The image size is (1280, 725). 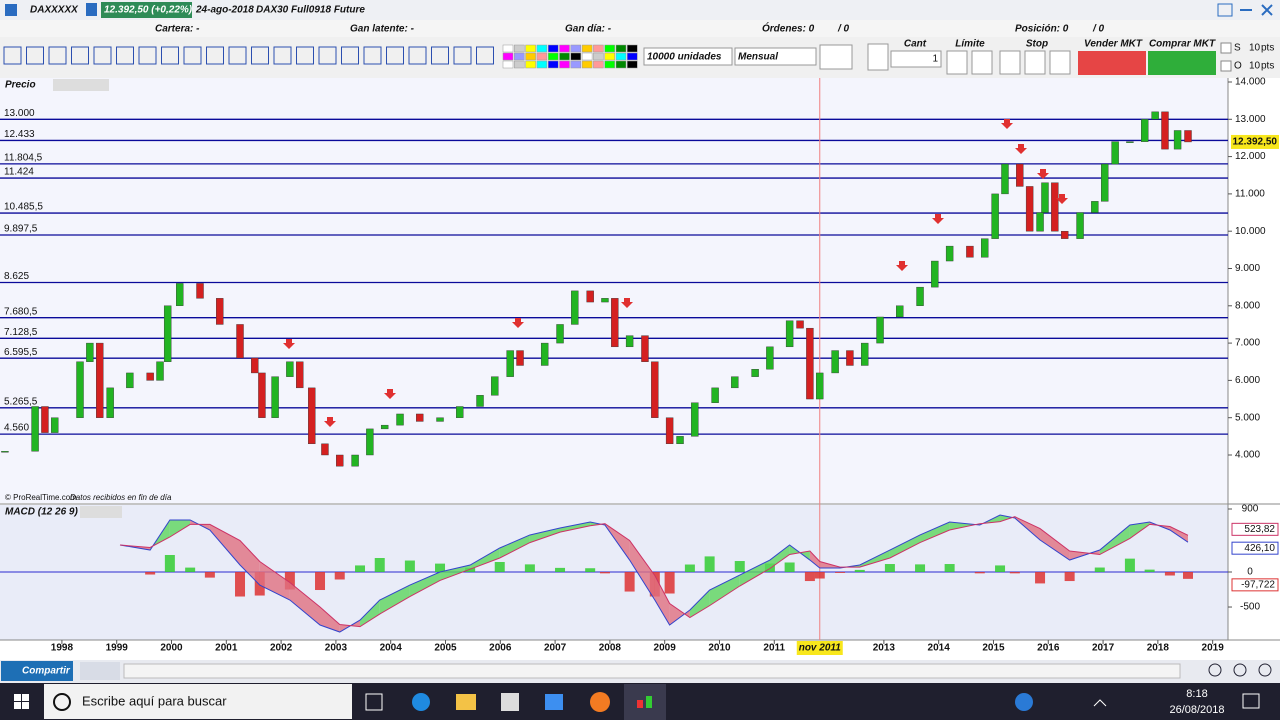 I want to click on help-icon, so click(x=1024, y=702).